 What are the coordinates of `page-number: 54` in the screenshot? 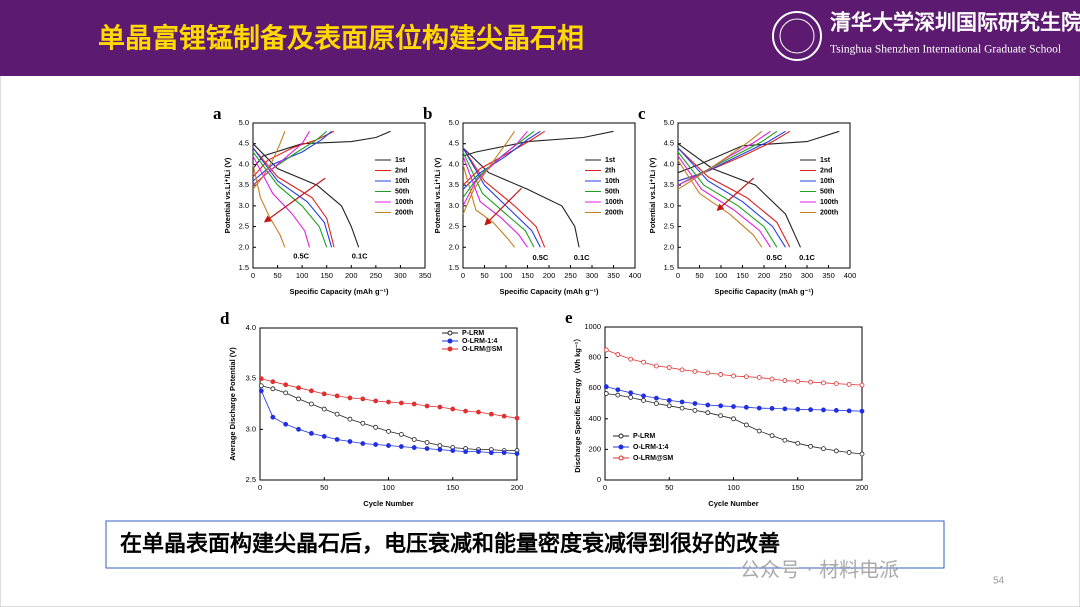 It's located at (999, 581).